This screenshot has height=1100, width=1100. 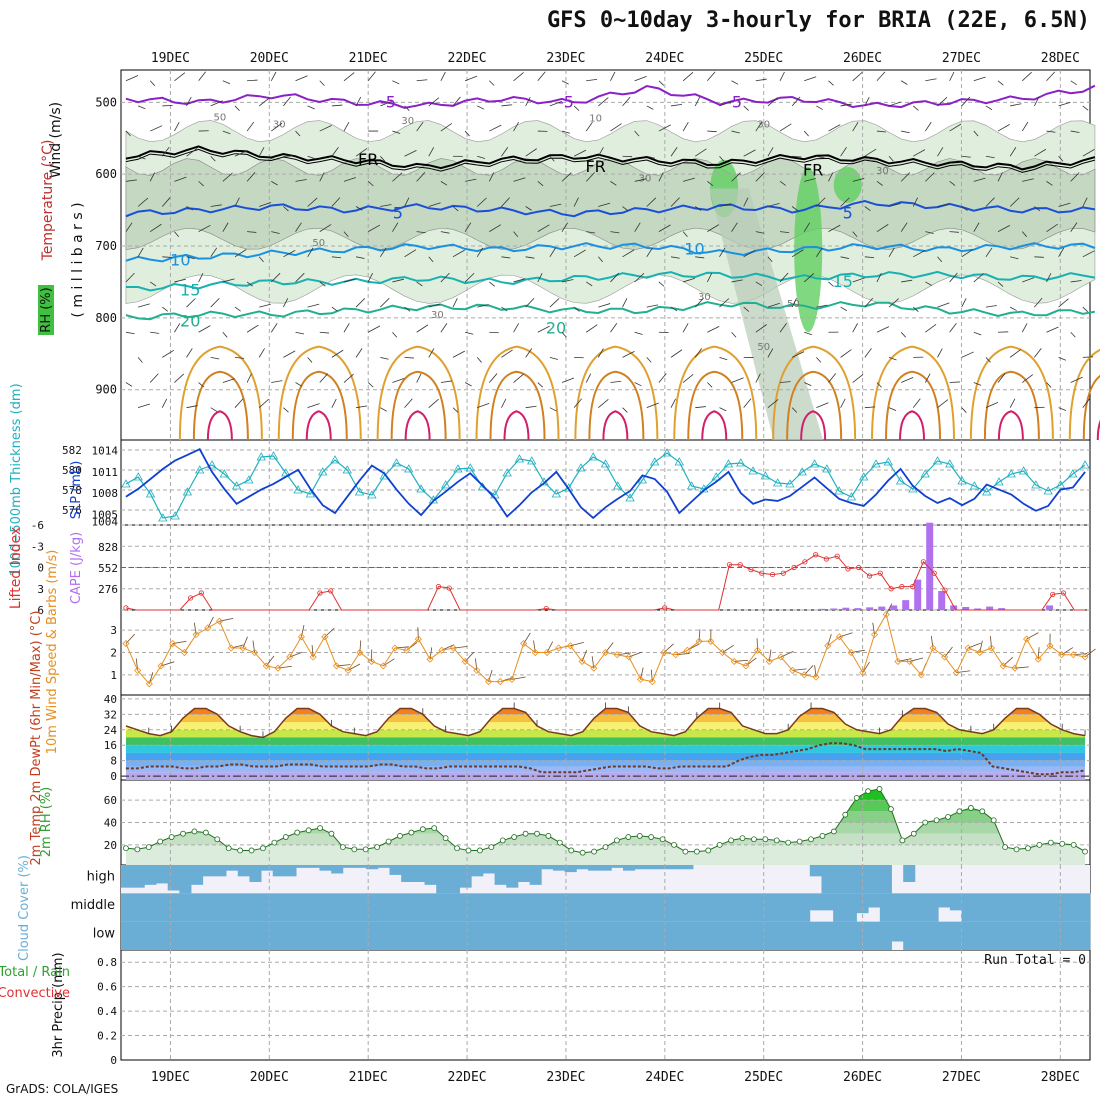 What do you see at coordinates (942, 600) in the screenshot?
I see `cape-bar` at bounding box center [942, 600].